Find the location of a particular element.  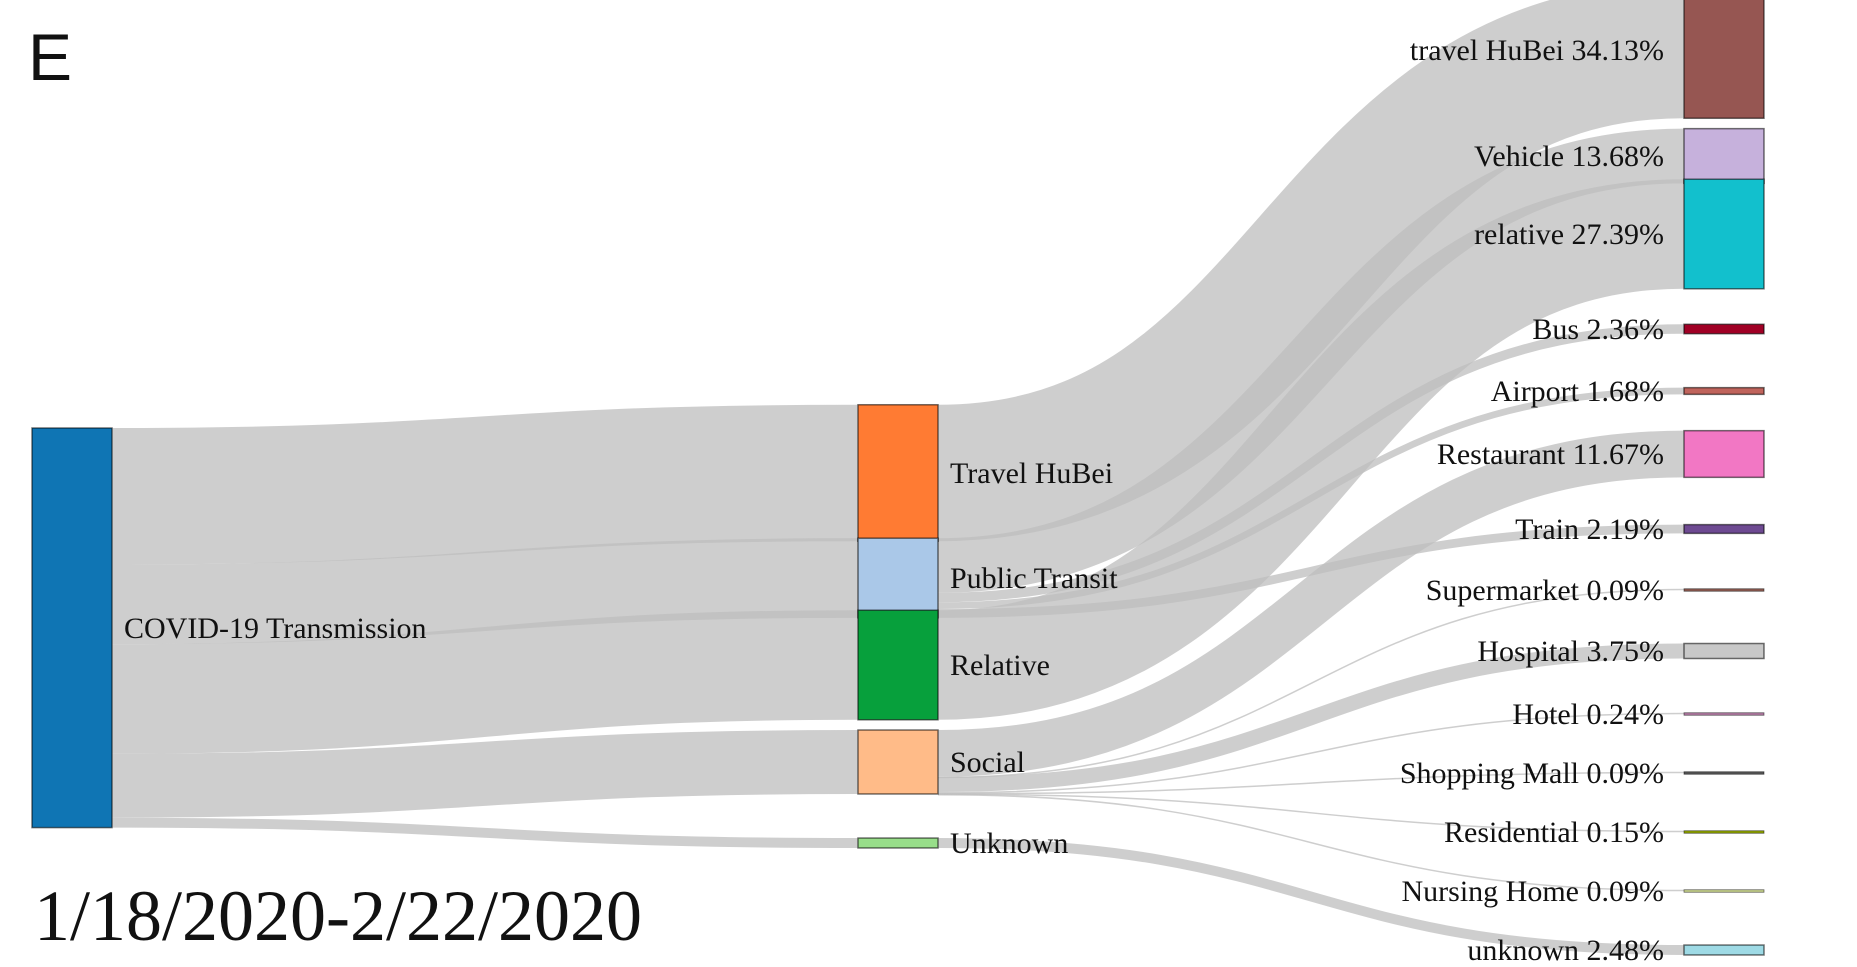

node-label-d_supermarket: Supermarket 0.09% is located at coordinates (1545, 590).